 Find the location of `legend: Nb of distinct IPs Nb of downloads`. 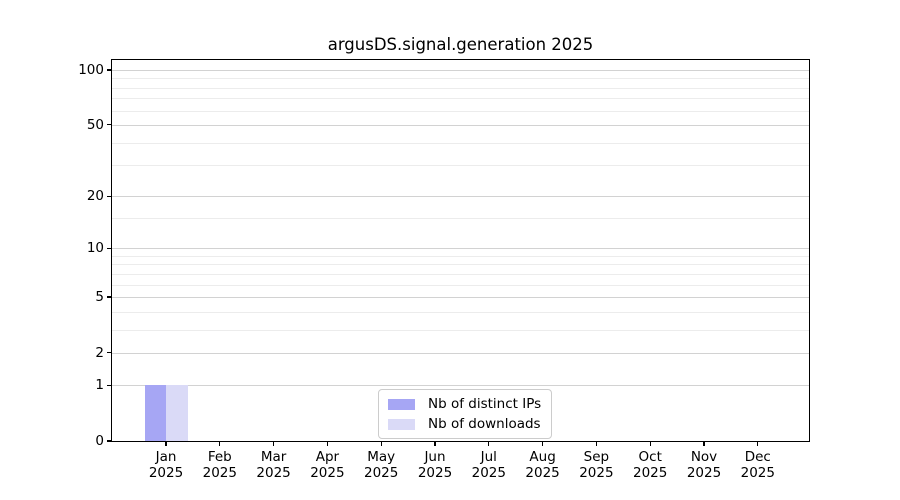

legend: Nb of distinct IPs Nb of downloads is located at coordinates (465, 414).